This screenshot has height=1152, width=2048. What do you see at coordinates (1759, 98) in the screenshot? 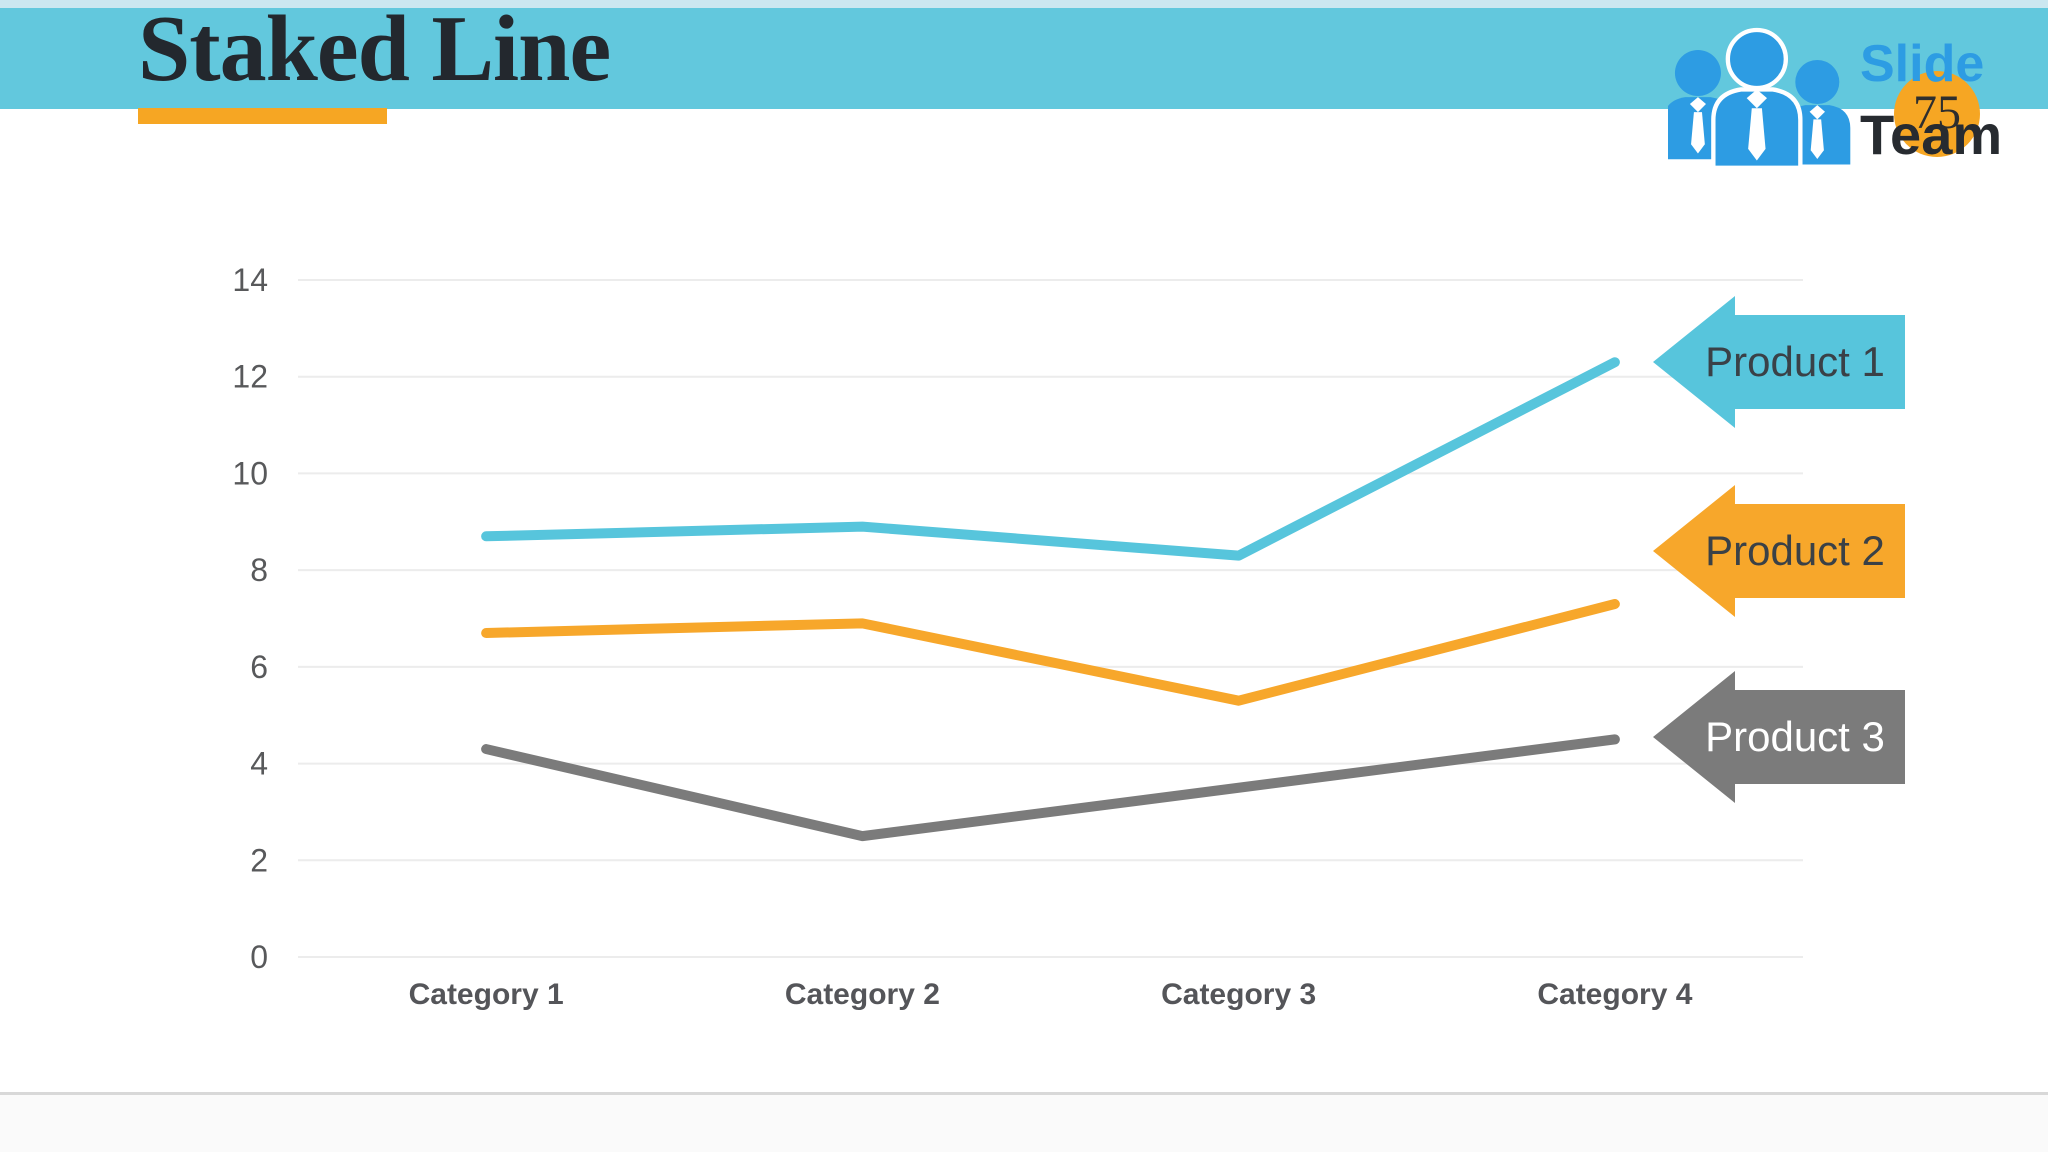
I see `people-icon` at bounding box center [1759, 98].